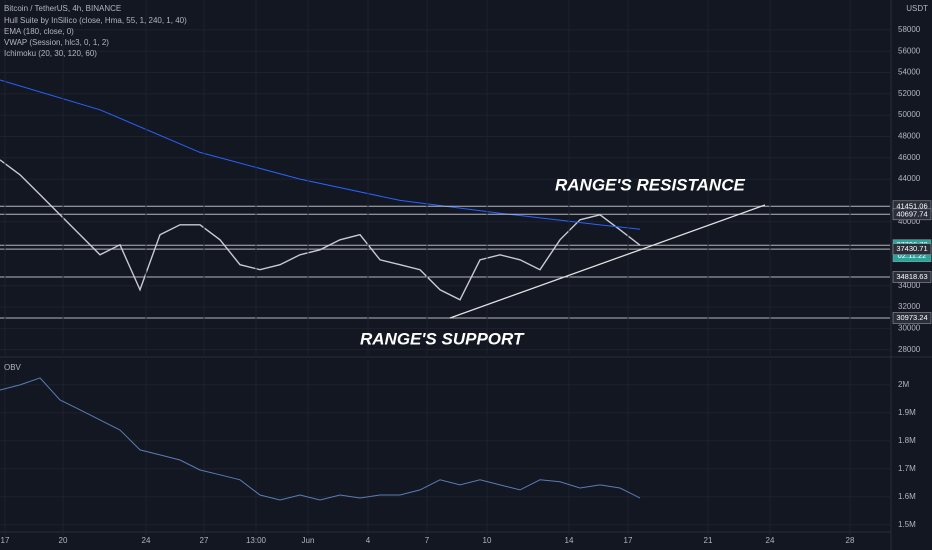  Describe the element at coordinates (56, 42) in the screenshot. I see `legend-entry: VWAP (Session, hlc3, 0, 1, 2)` at that location.